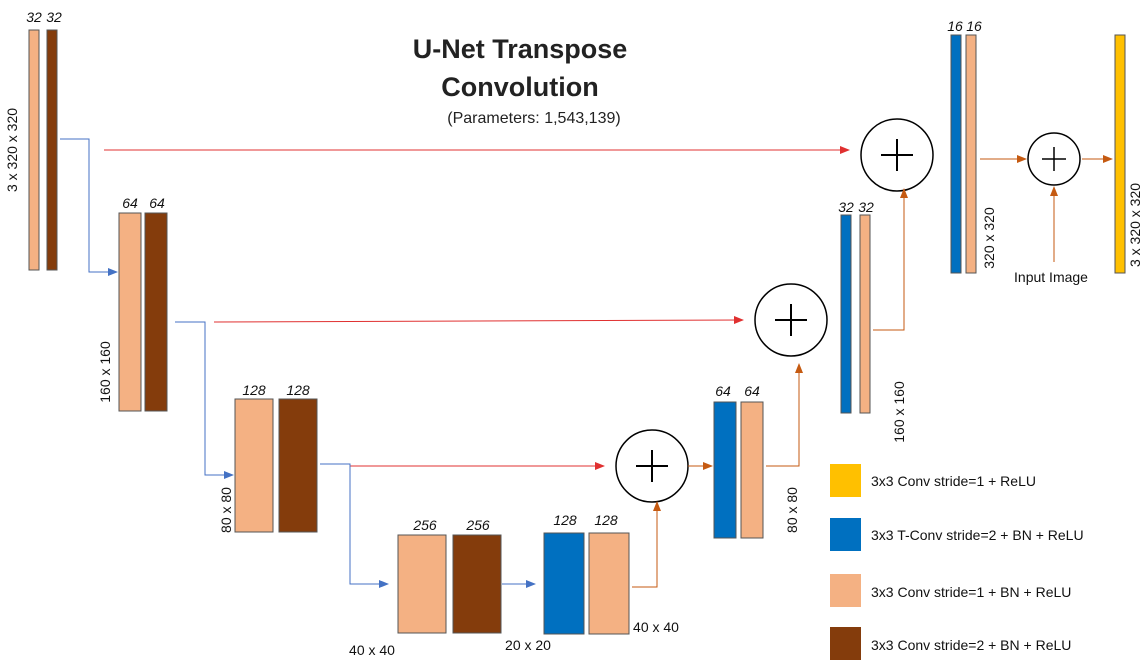 This screenshot has height=669, width=1146. I want to click on bottleneck-channel-a: 256, so click(424, 525).